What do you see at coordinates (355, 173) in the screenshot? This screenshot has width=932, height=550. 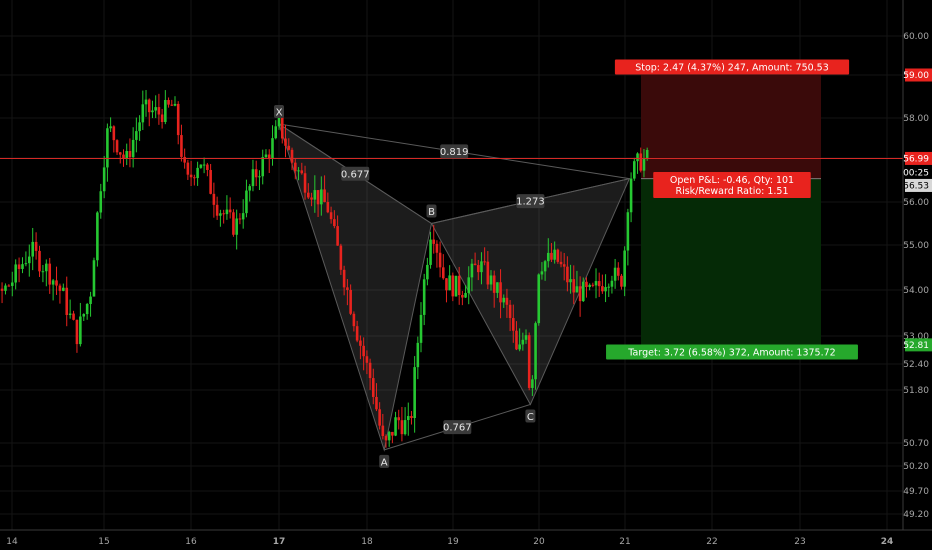 I see `ratio-box-XB` at bounding box center [355, 173].